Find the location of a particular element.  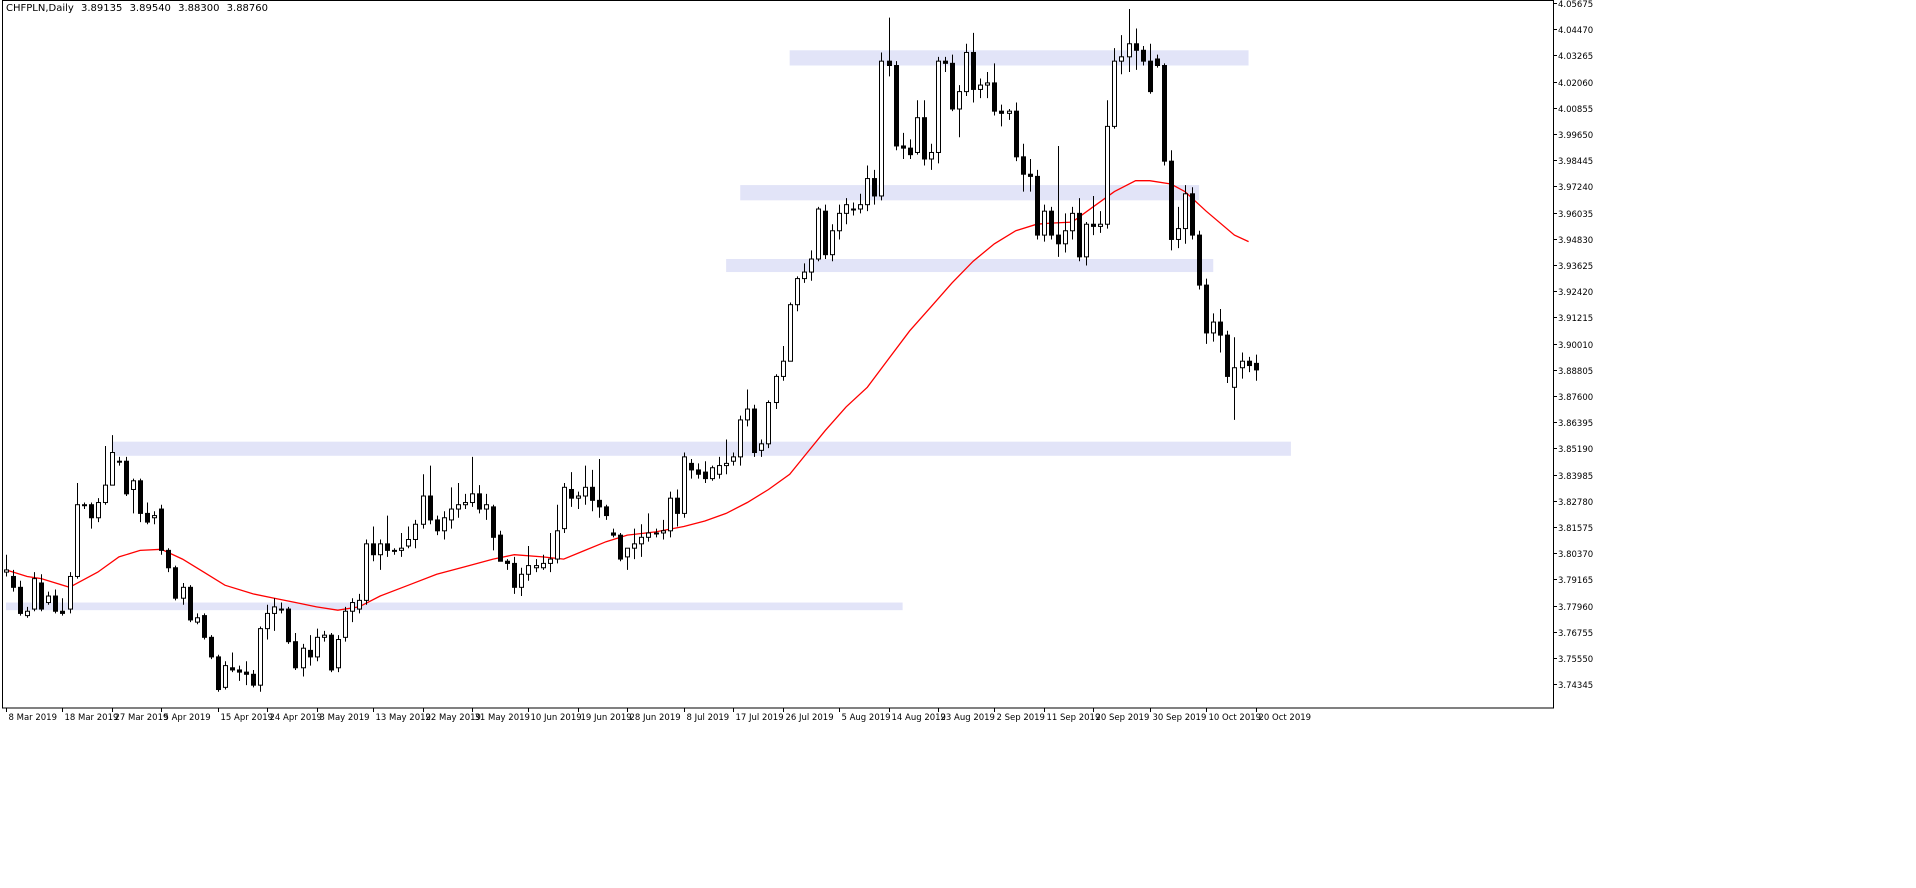

time-tick-label: 26 Jul 2019 is located at coordinates (810, 718).